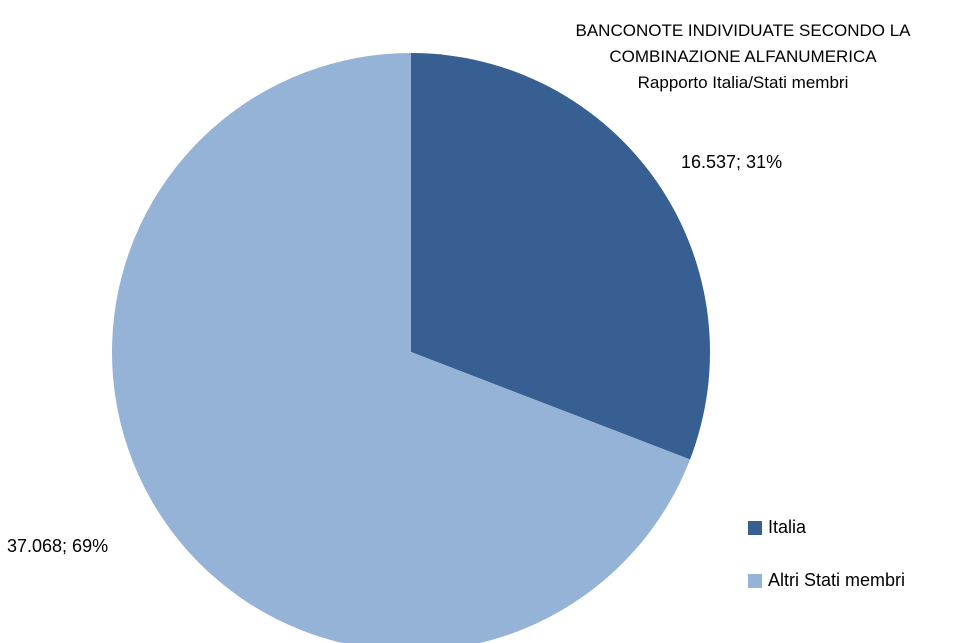 This screenshot has height=643, width=964. I want to click on legend-label-altri-stati-membri: Altri Stati membri, so click(837, 580).